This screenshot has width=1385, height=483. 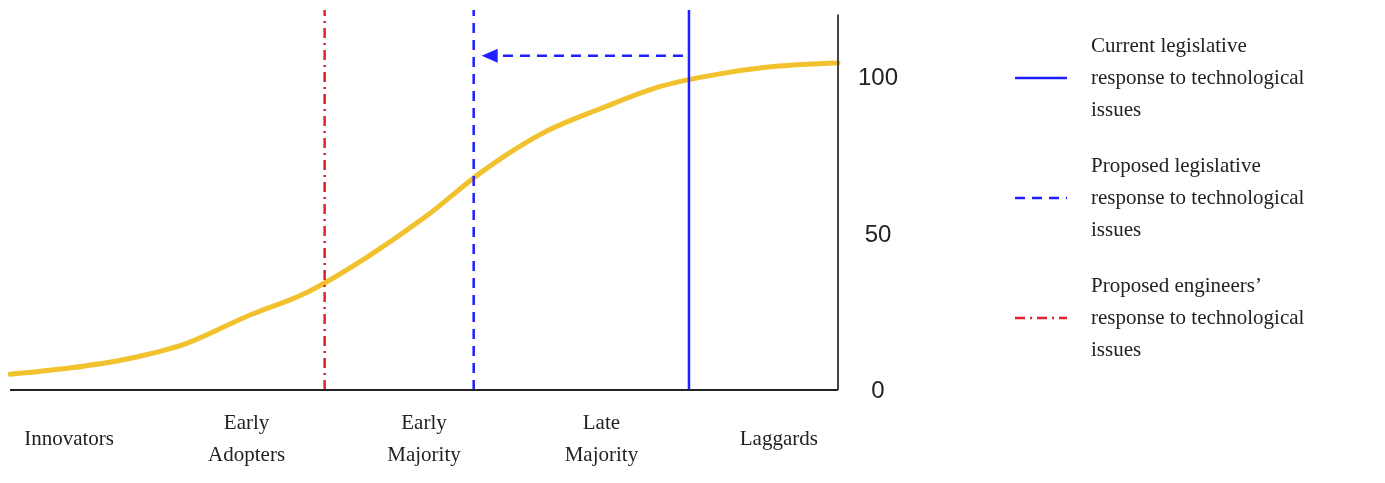 I want to click on text: Proposed legislative response to technological issues, so click(x=1198, y=197).